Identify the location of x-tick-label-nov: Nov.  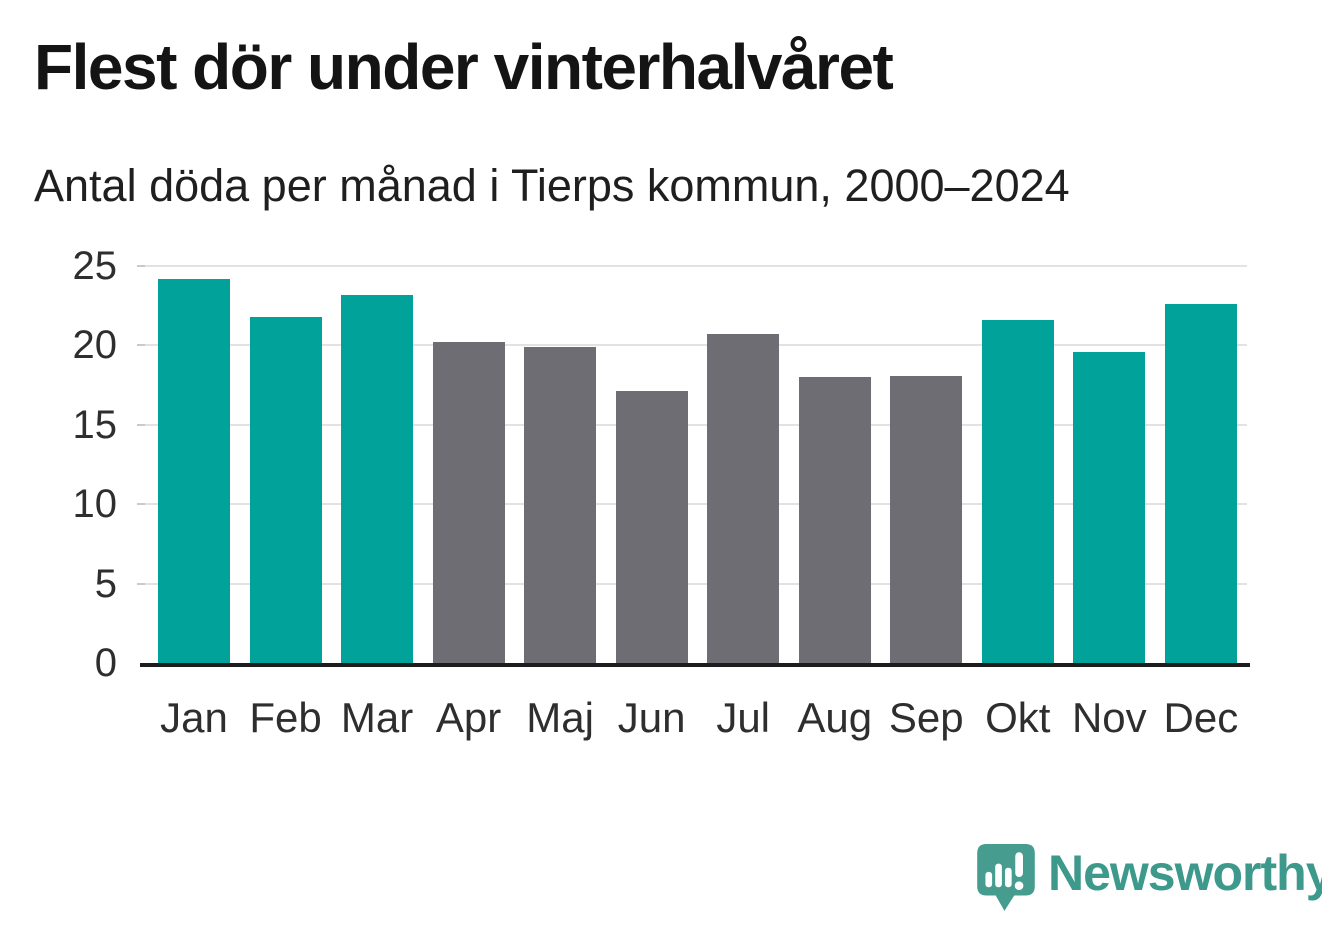
(1109, 717).